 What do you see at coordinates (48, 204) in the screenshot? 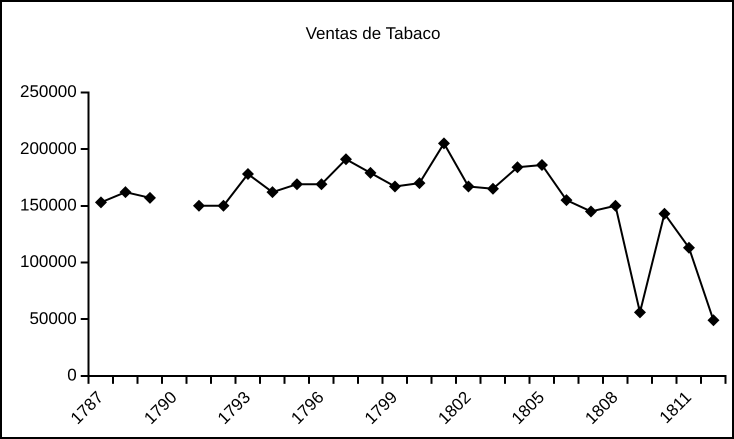
I see `y-tick-label: 150000` at bounding box center [48, 204].